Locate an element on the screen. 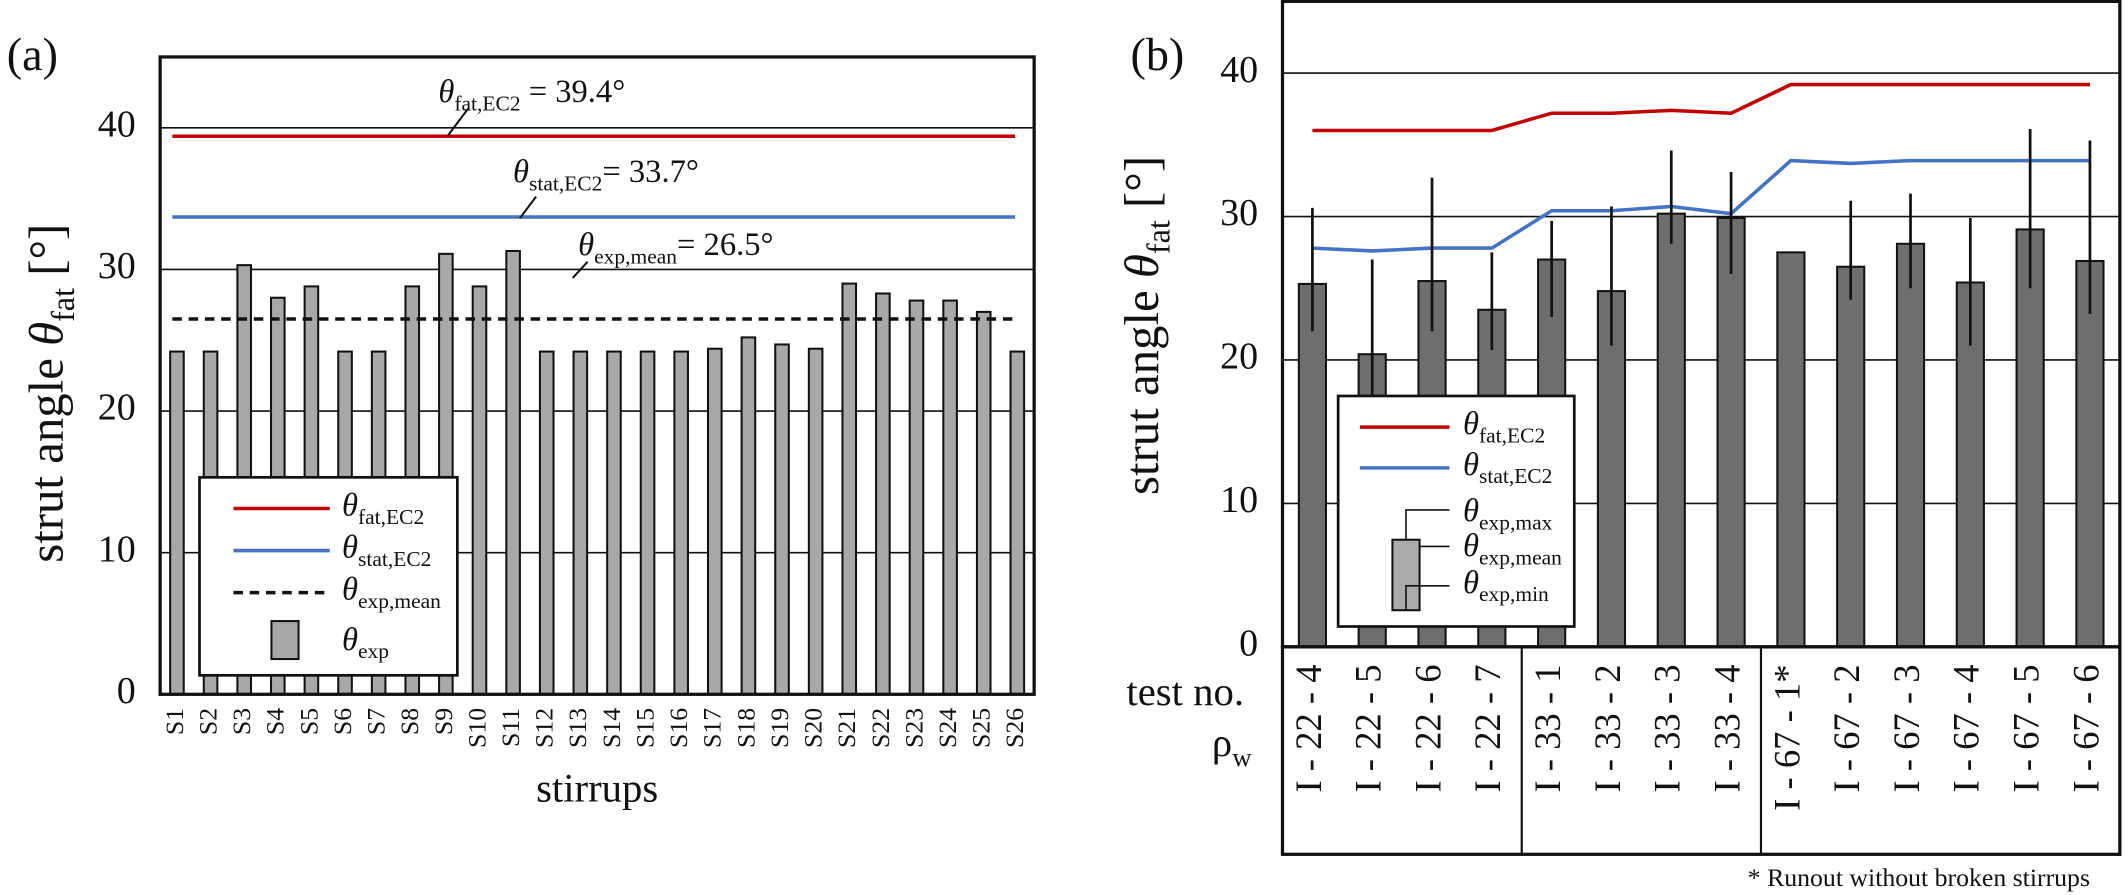 The width and height of the screenshot is (2128, 895). x-tick-label: I - 67 - 3 is located at coordinates (1906, 728).